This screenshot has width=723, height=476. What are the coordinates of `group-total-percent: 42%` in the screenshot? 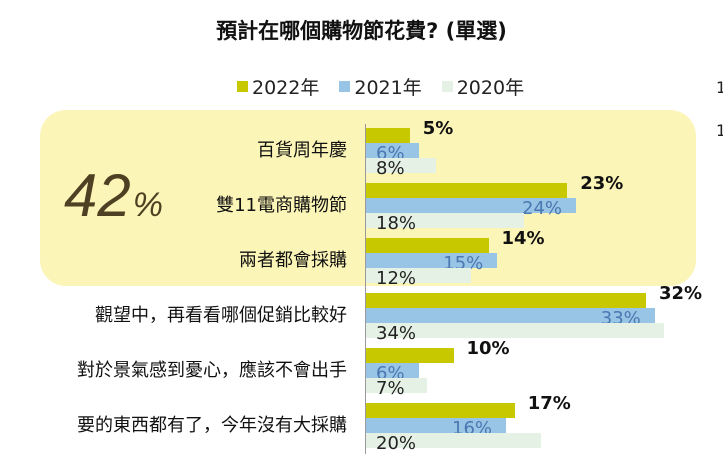 It's located at (113, 196).